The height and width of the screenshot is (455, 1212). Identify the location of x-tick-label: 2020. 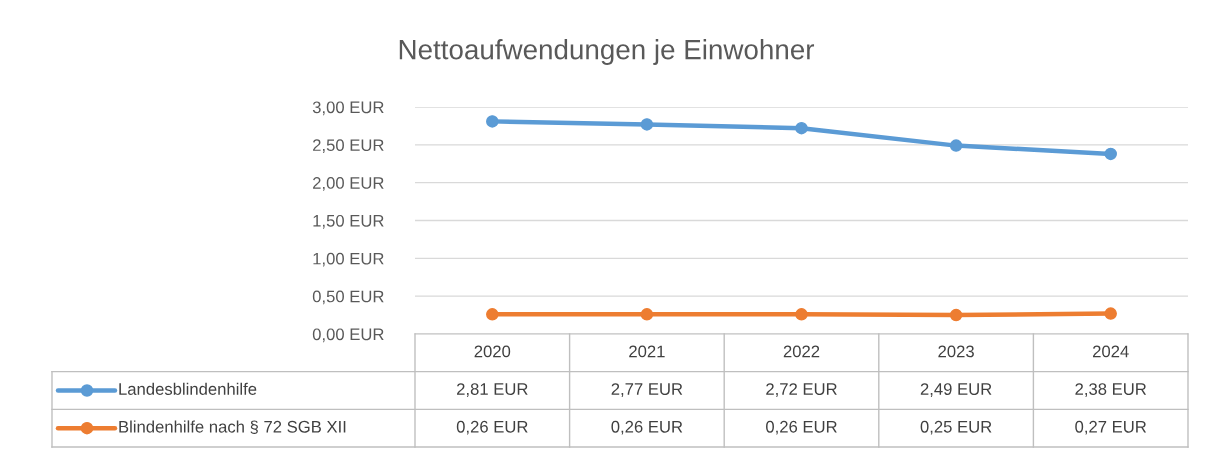
(492, 351).